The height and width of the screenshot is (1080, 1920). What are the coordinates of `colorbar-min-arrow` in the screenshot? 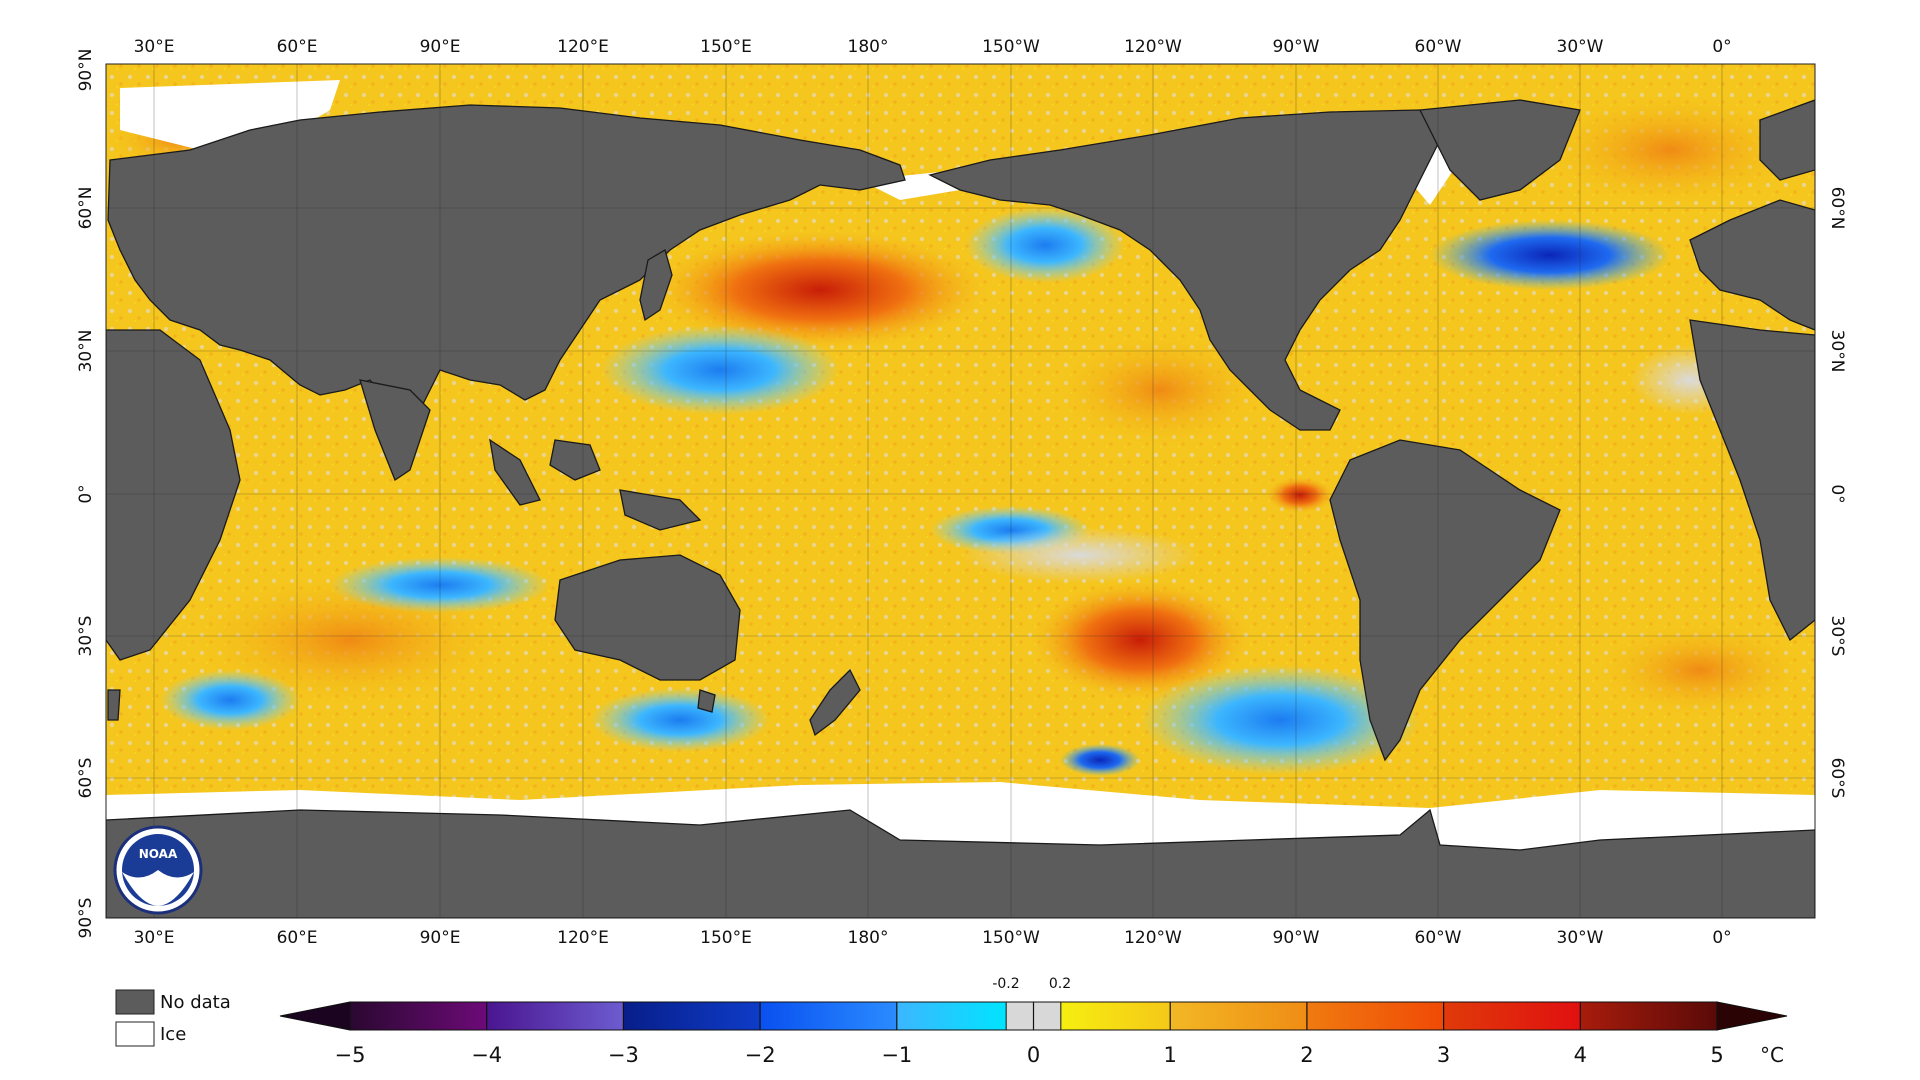 It's located at (315, 1016).